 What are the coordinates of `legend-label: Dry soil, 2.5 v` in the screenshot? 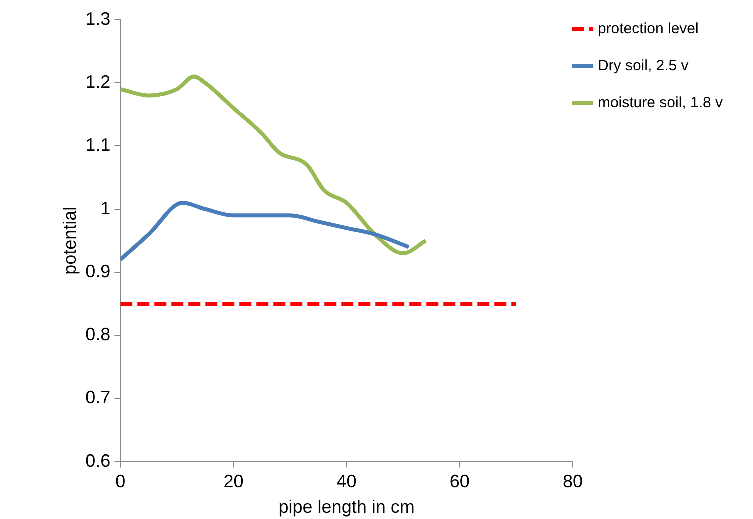 It's located at (644, 66).